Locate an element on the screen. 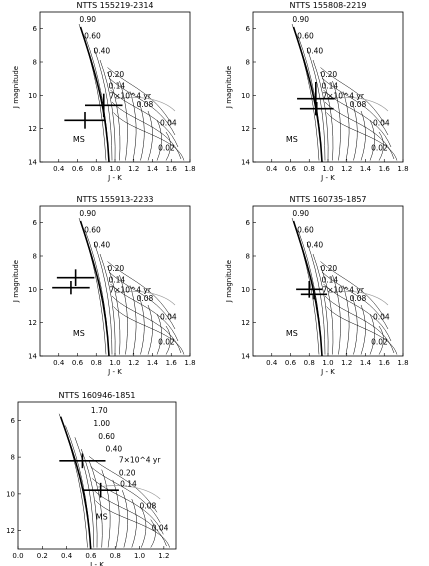  y-tick-label: 6 is located at coordinates (248, 29).